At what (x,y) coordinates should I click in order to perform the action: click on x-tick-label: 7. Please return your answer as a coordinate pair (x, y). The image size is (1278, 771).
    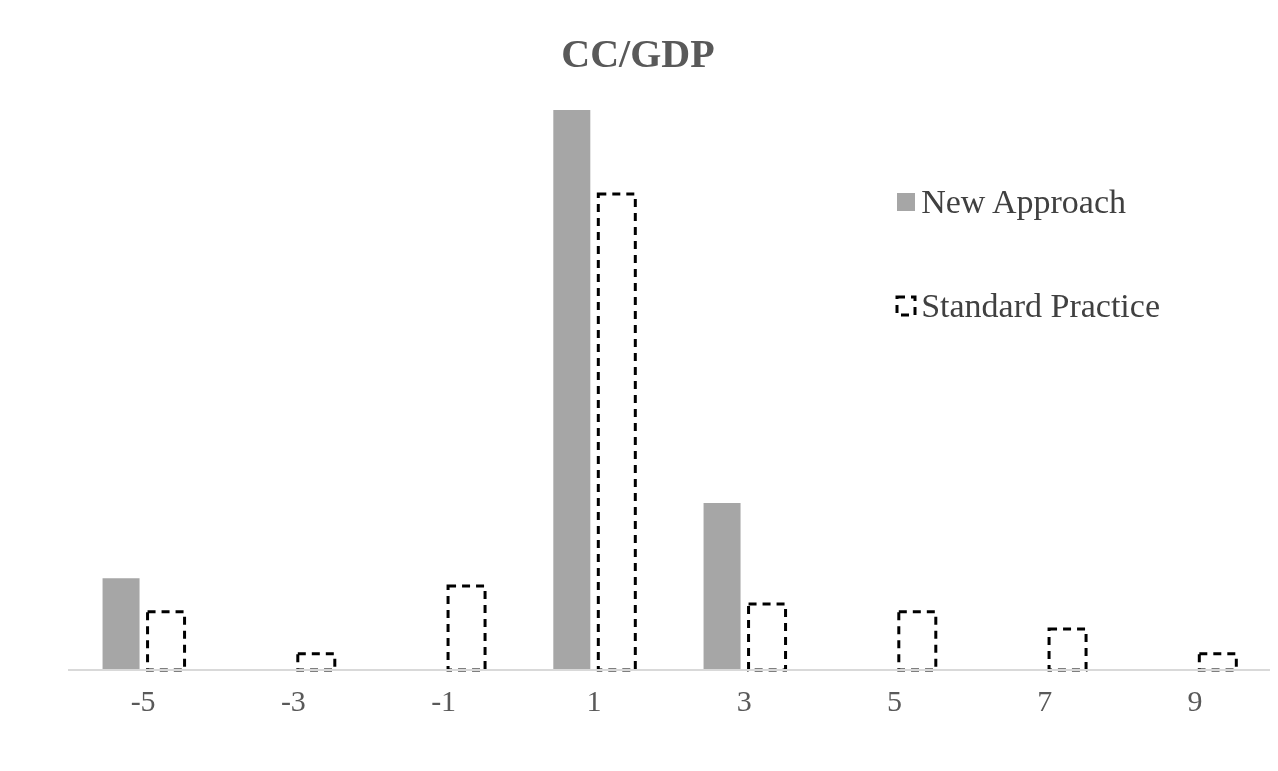
    Looking at the image, I should click on (1045, 701).